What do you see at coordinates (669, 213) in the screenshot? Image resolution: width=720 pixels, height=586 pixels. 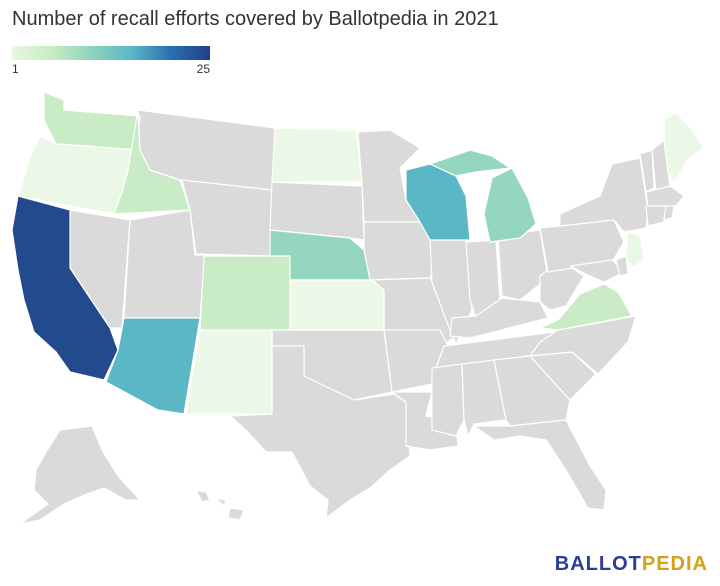 I see `state-rhode-island` at bounding box center [669, 213].